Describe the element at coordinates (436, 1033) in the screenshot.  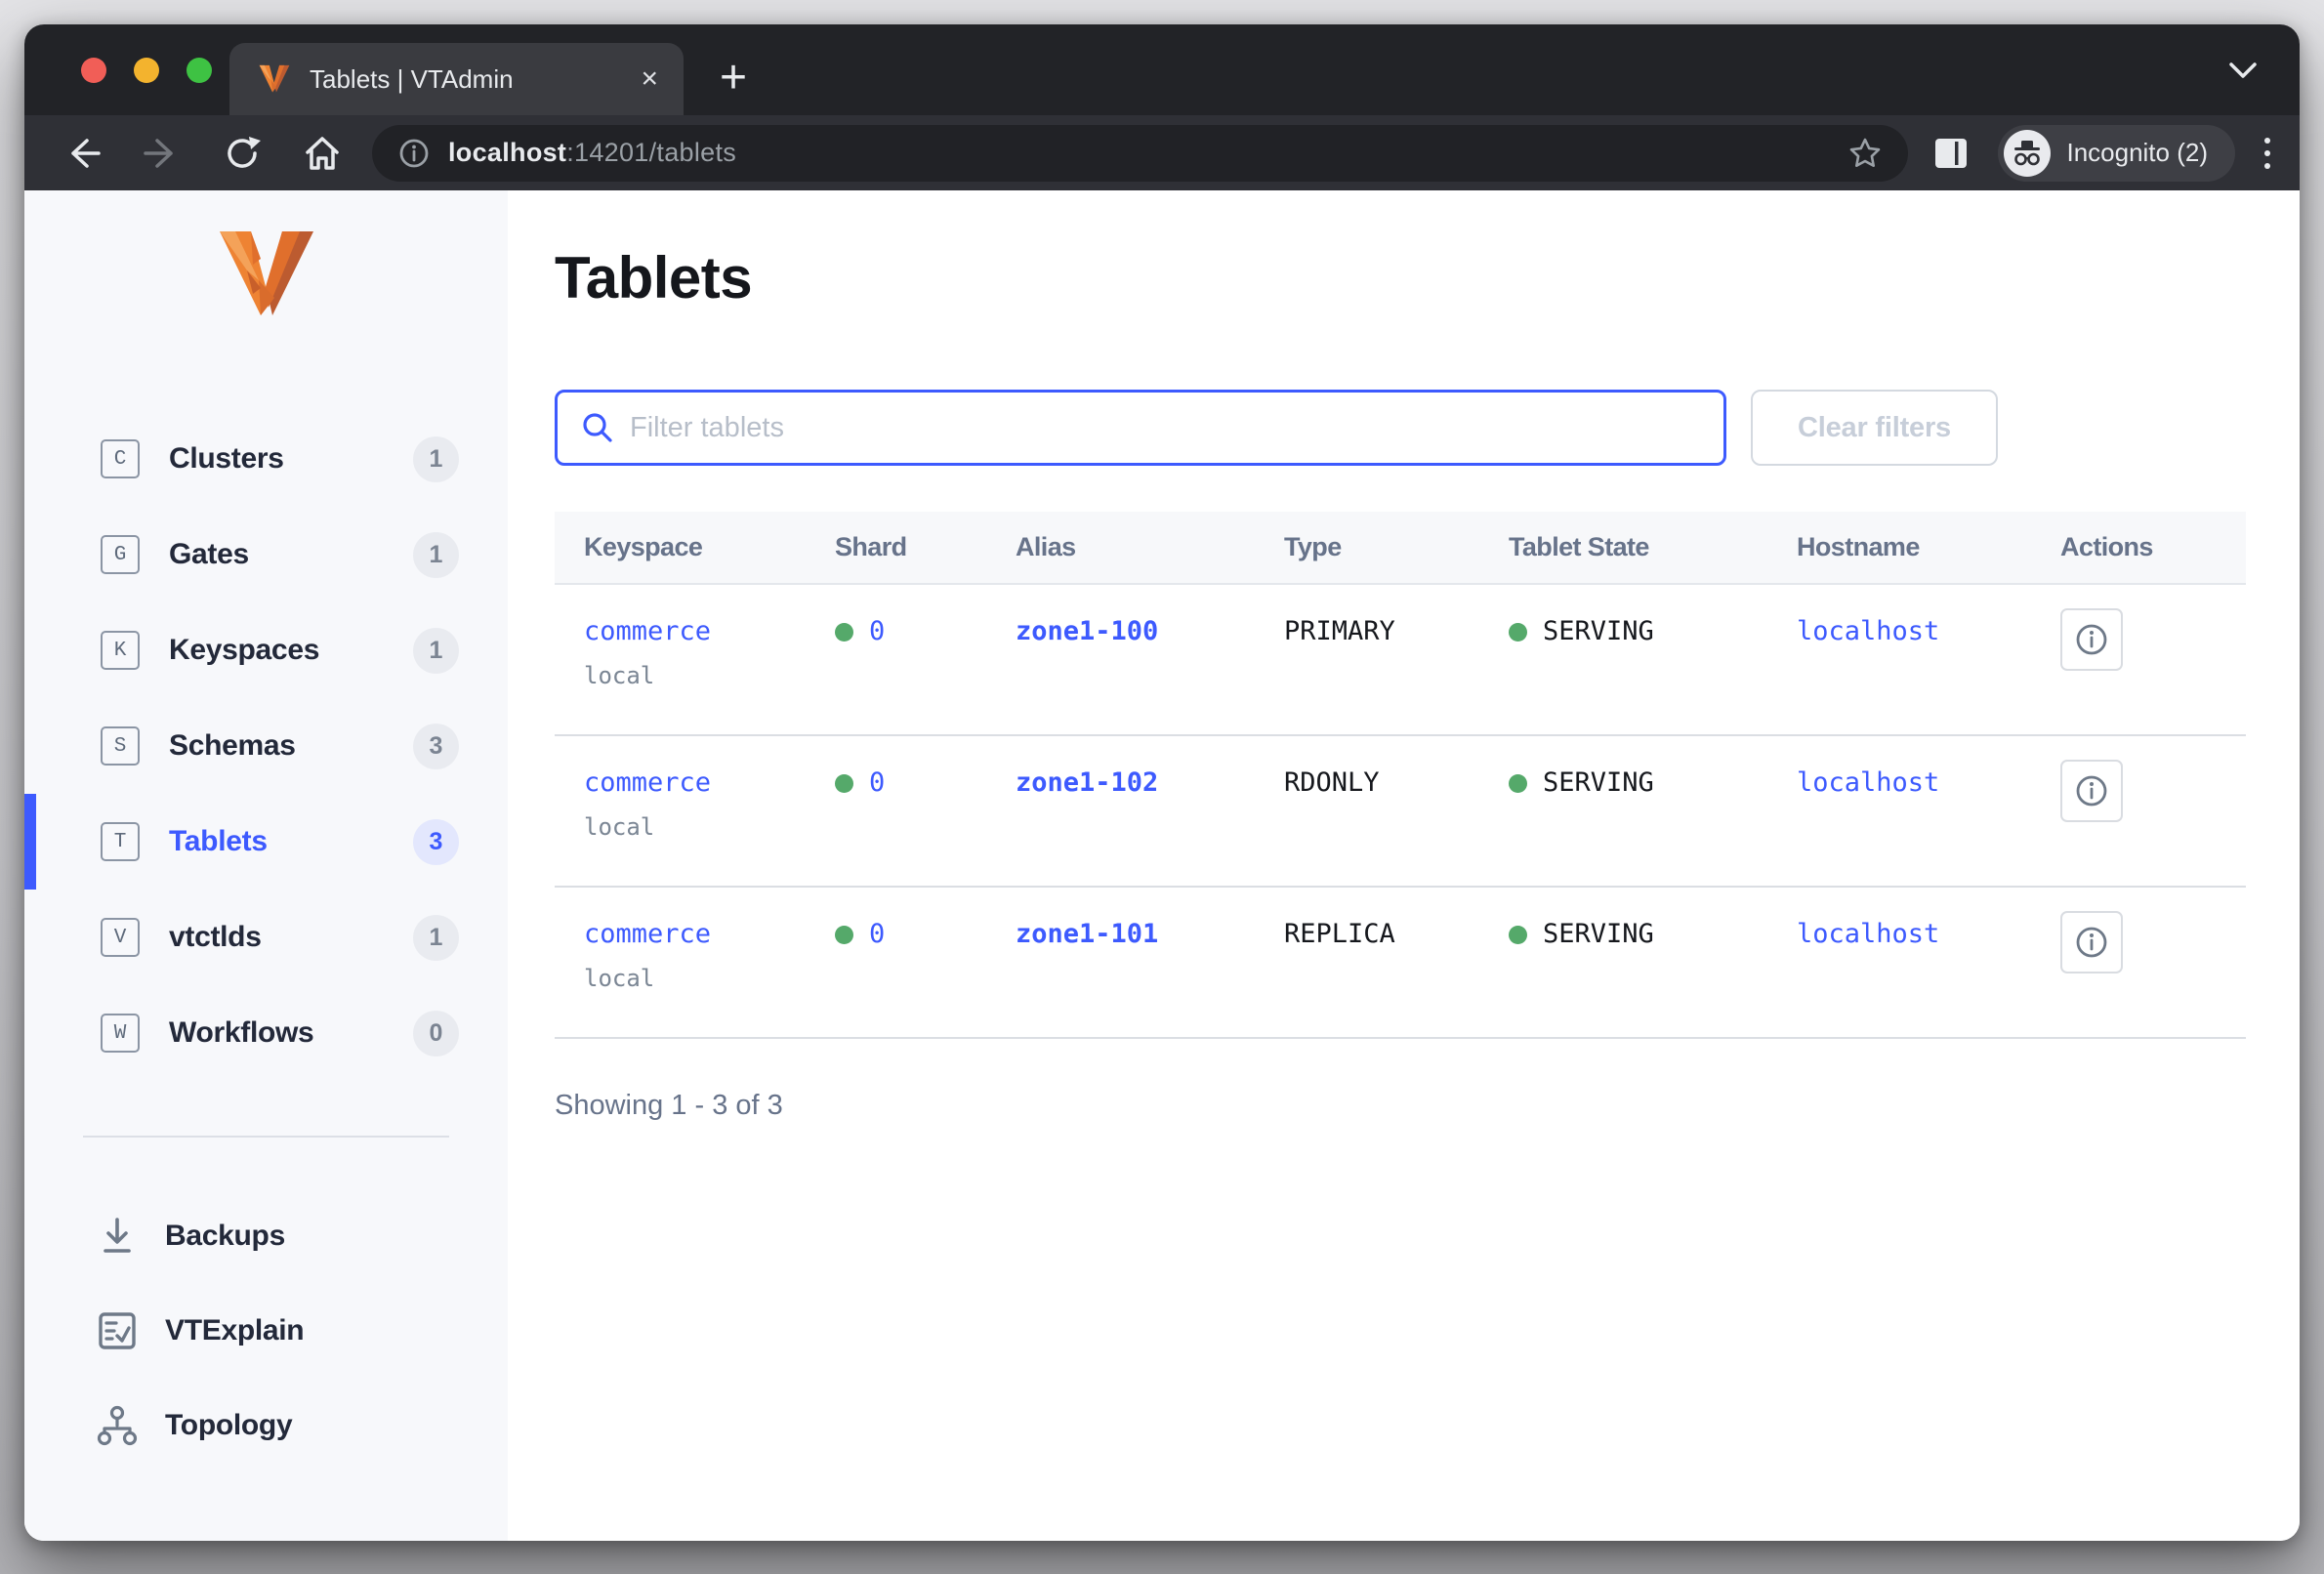
I see `count-badge: 0` at that location.